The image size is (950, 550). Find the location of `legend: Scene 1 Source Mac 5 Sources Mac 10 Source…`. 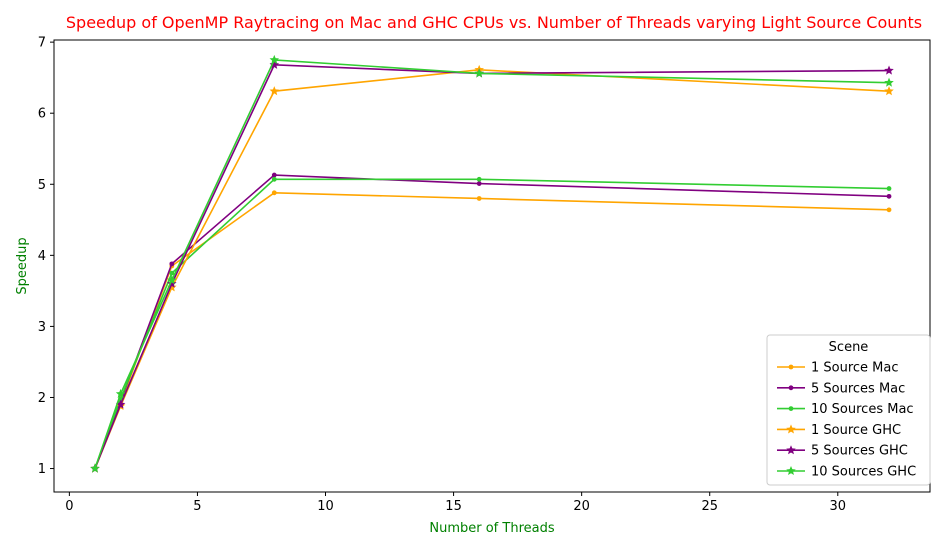

legend: Scene 1 Source Mac 5 Sources Mac 10 Source… is located at coordinates (848, 410).